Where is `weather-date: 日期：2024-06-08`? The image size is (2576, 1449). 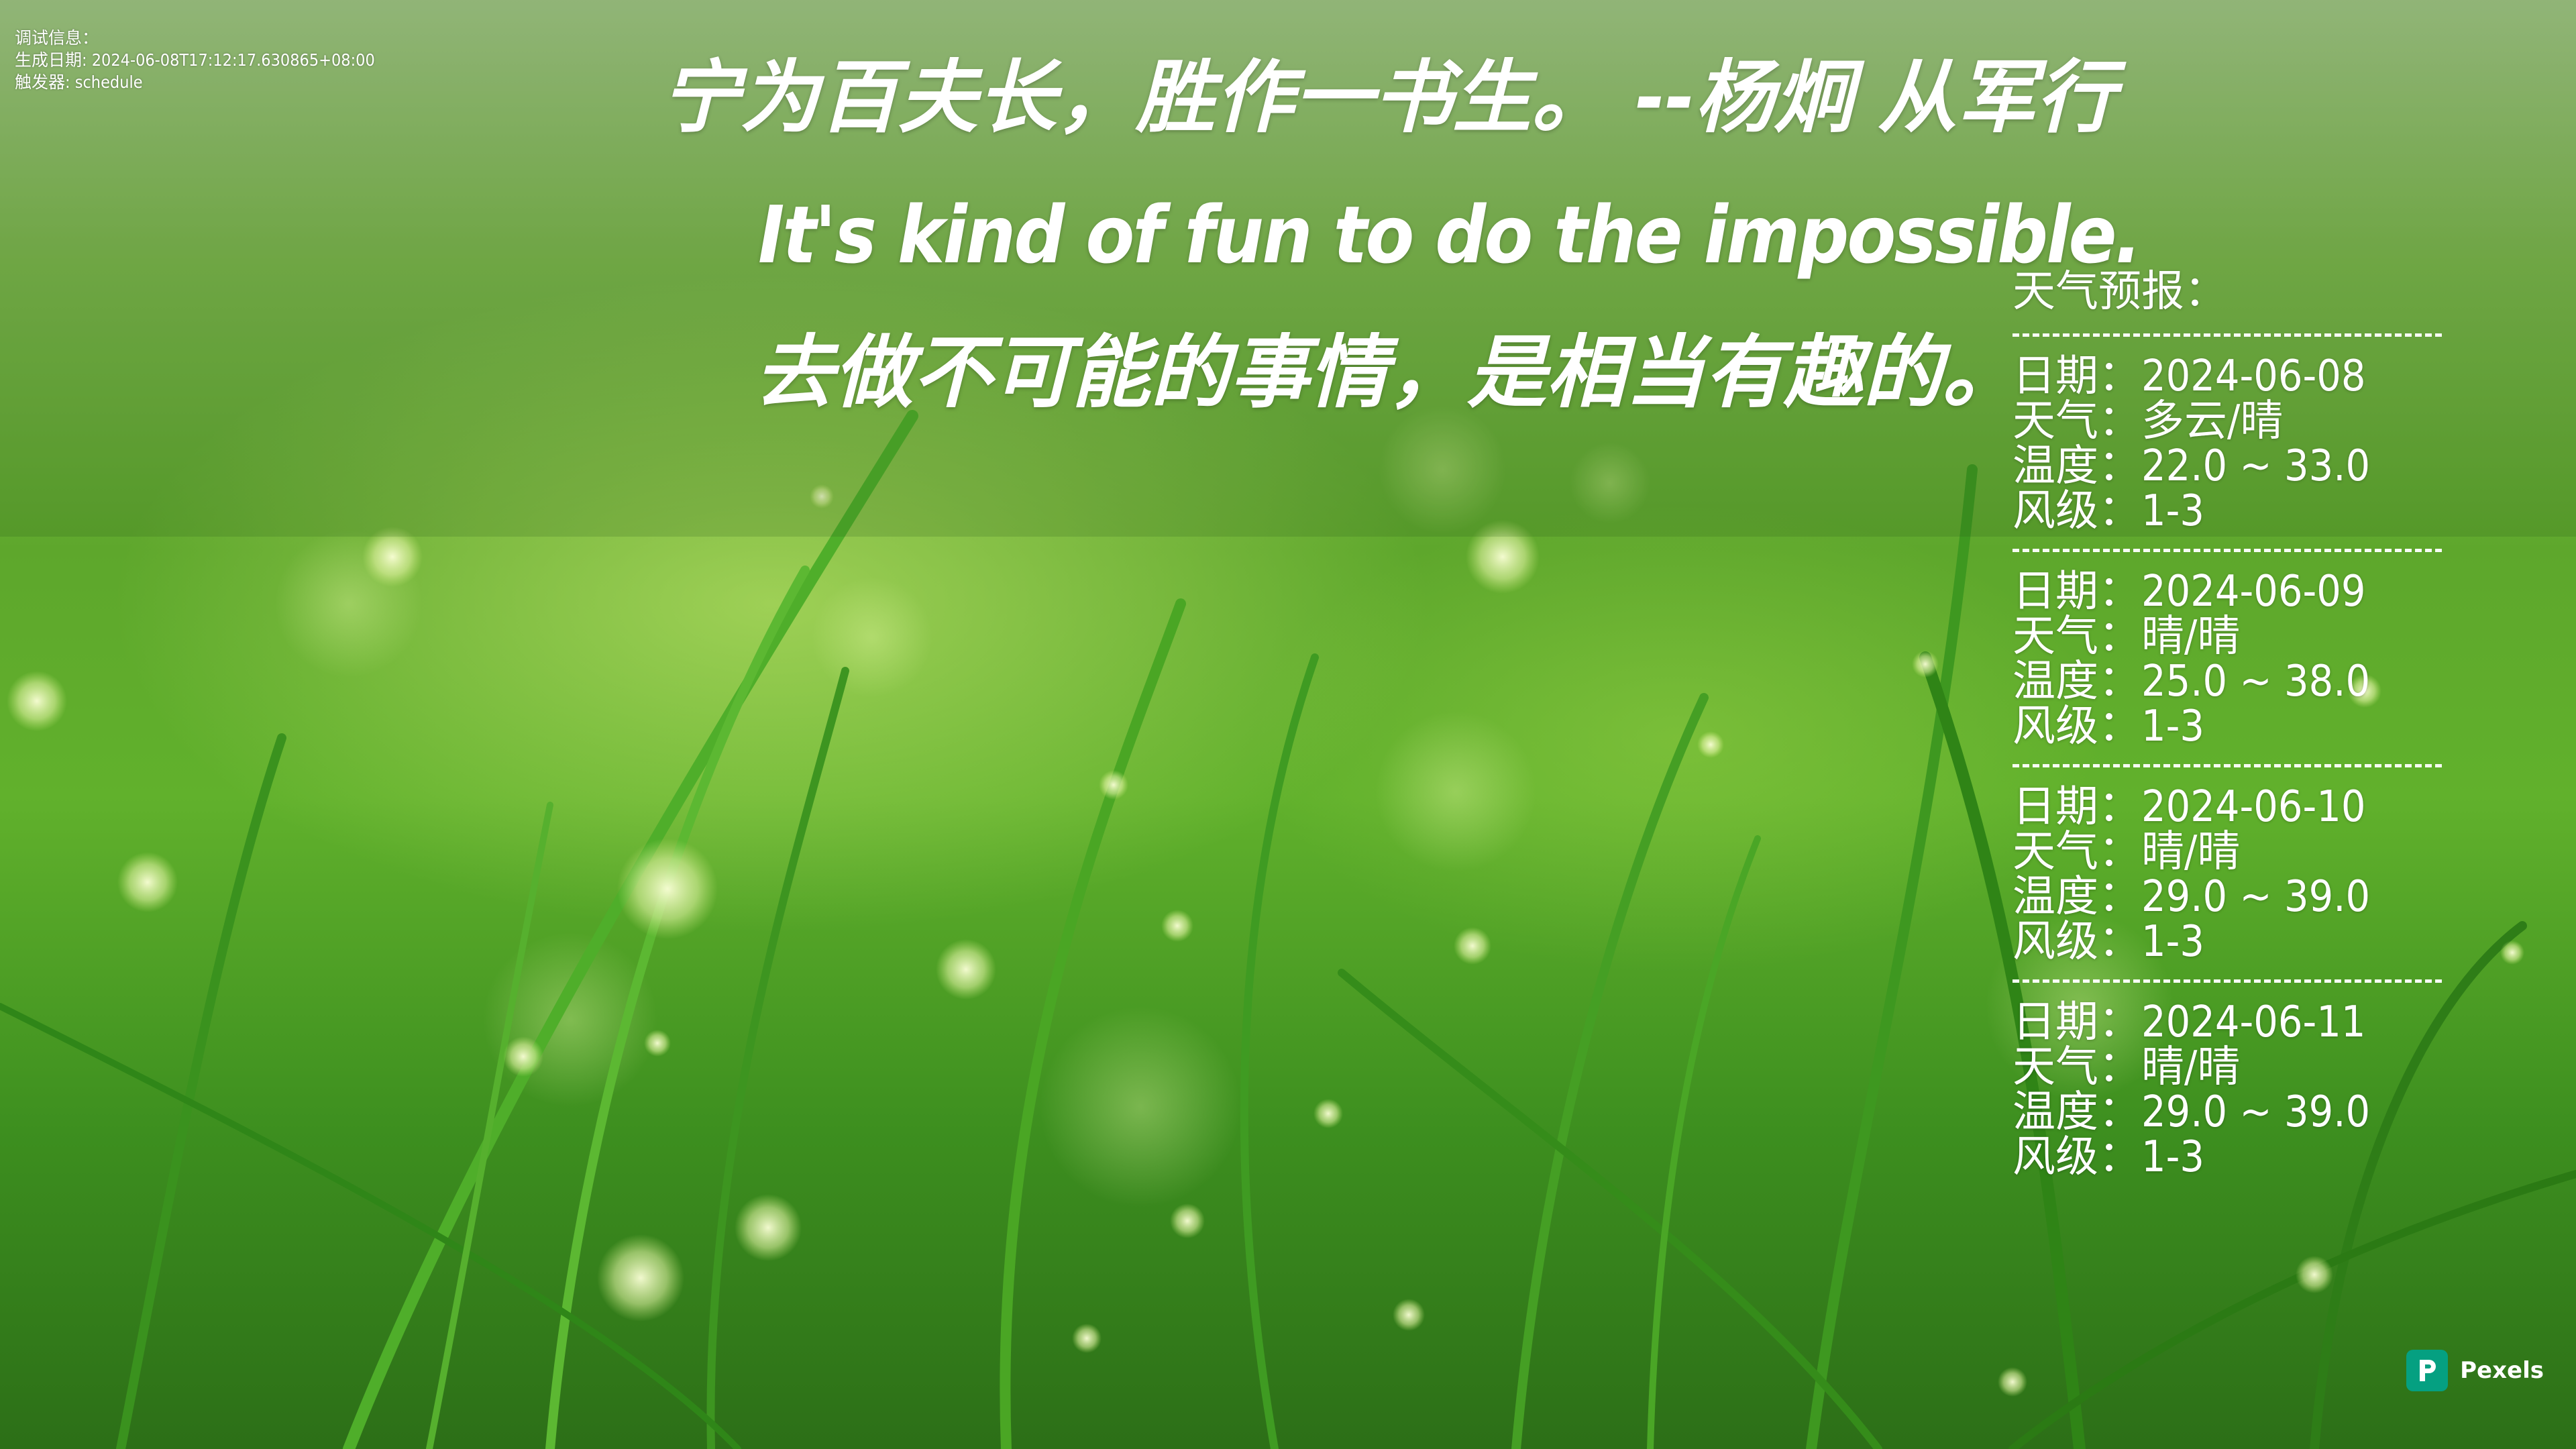
weather-date: 日期：2024-06-08 is located at coordinates (2189, 376).